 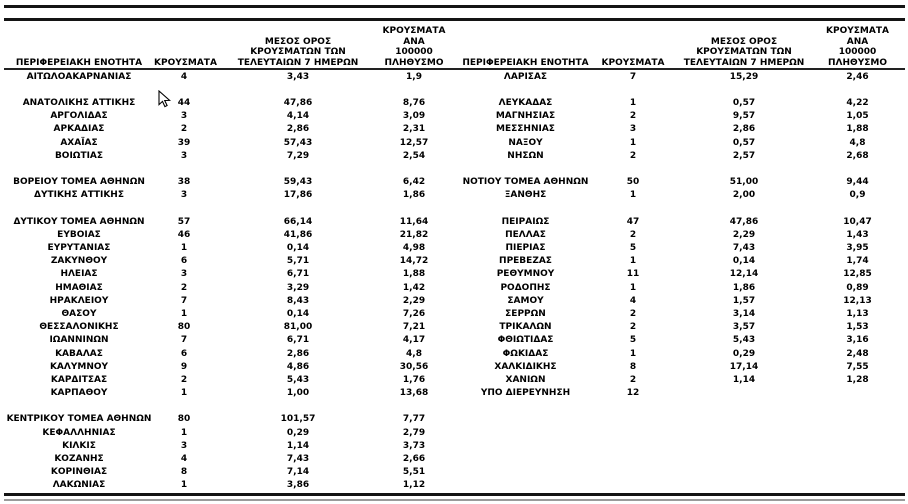 What do you see at coordinates (225, 393) in the screenshot?
I see `table-row: ΚΑΡΠΑΘΟΥ 1 1,00 13,68` at bounding box center [225, 393].